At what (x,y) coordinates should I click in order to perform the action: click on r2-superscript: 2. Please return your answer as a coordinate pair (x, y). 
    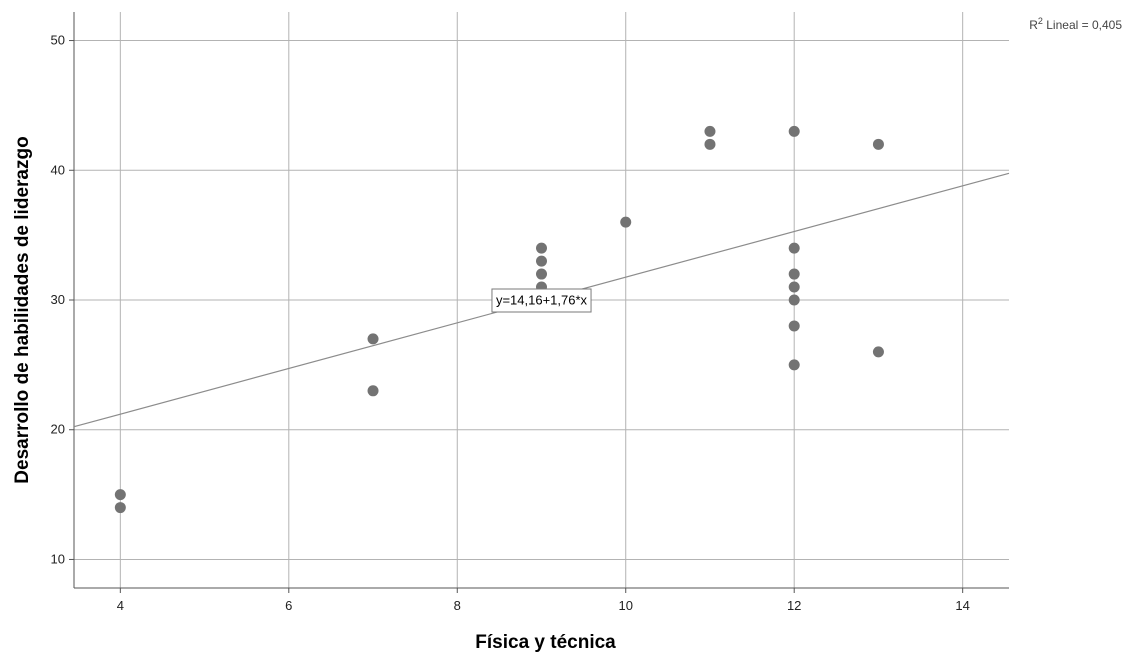
    Looking at the image, I should click on (1040, 21).